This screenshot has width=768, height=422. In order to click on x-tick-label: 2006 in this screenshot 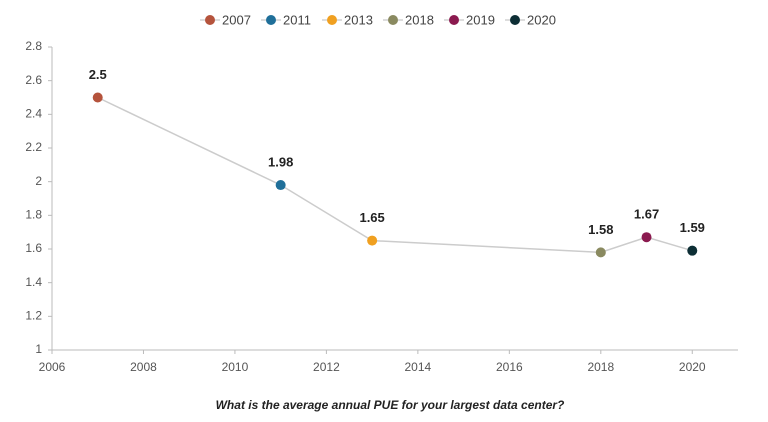, I will do `click(52, 367)`.